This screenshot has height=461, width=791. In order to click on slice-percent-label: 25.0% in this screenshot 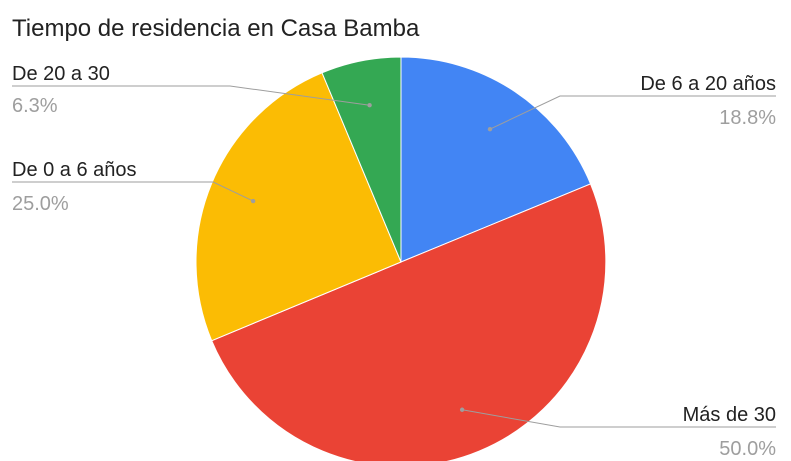, I will do `click(40, 204)`.